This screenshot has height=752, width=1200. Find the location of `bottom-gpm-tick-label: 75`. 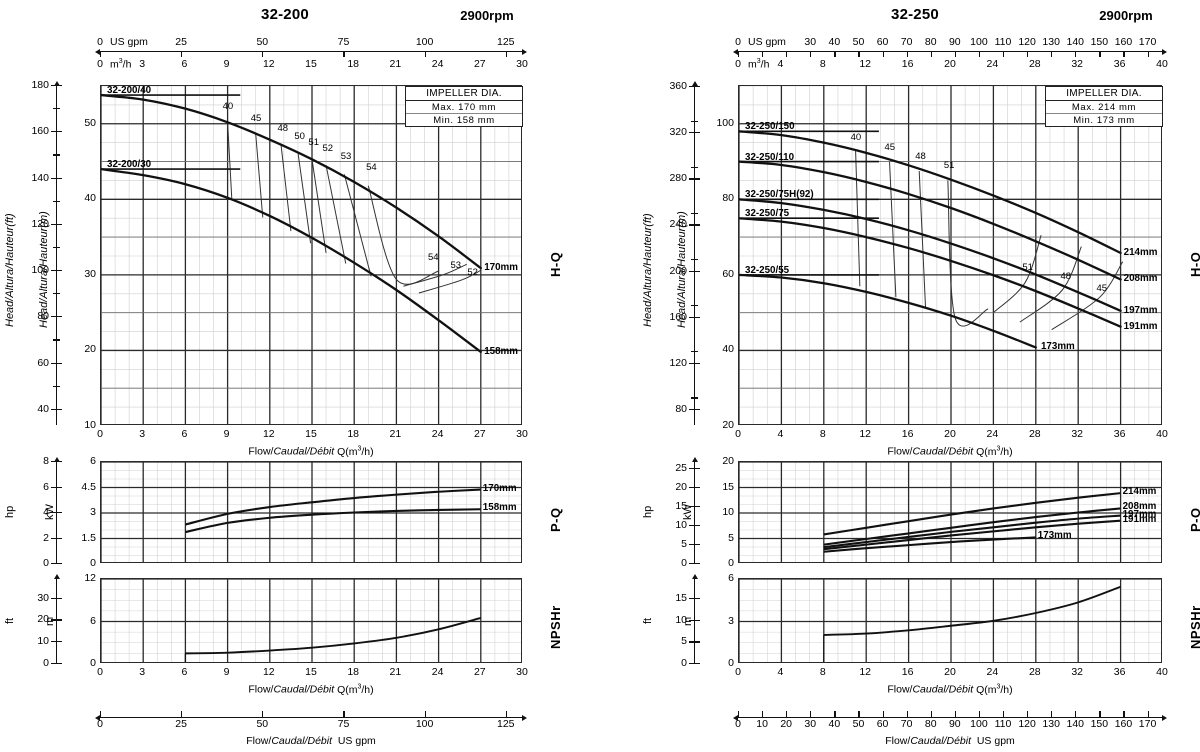

bottom-gpm-tick-label: 75 is located at coordinates (343, 724).